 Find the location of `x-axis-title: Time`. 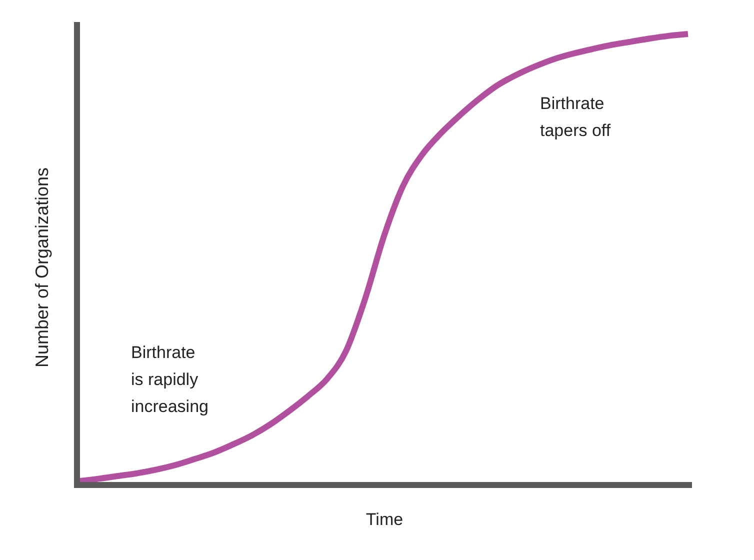

x-axis-title: Time is located at coordinates (385, 519).